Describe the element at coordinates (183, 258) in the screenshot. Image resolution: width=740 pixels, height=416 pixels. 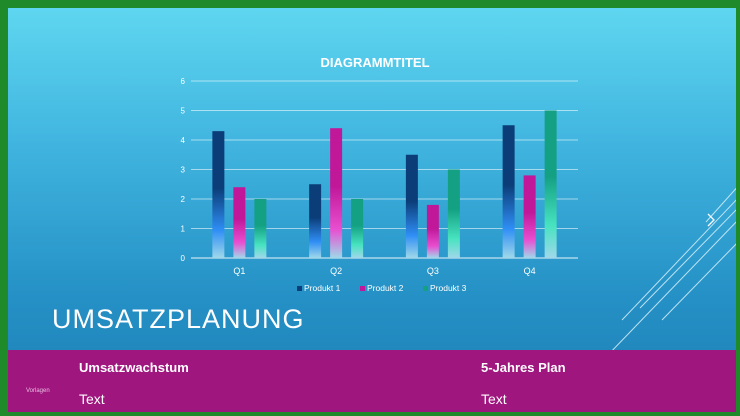
I see `y-tick-label: 0` at that location.